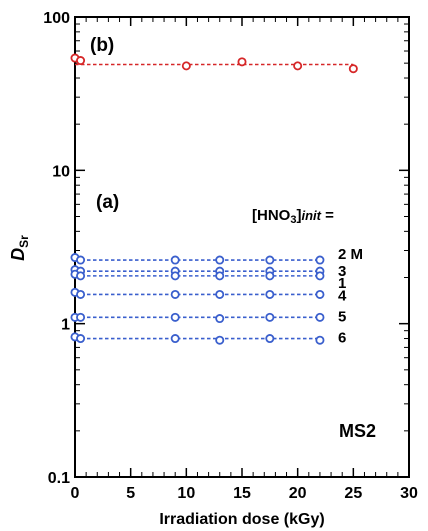 The width and height of the screenshot is (428, 531). What do you see at coordinates (342, 316) in the screenshot?
I see `series-label: 5` at bounding box center [342, 316].